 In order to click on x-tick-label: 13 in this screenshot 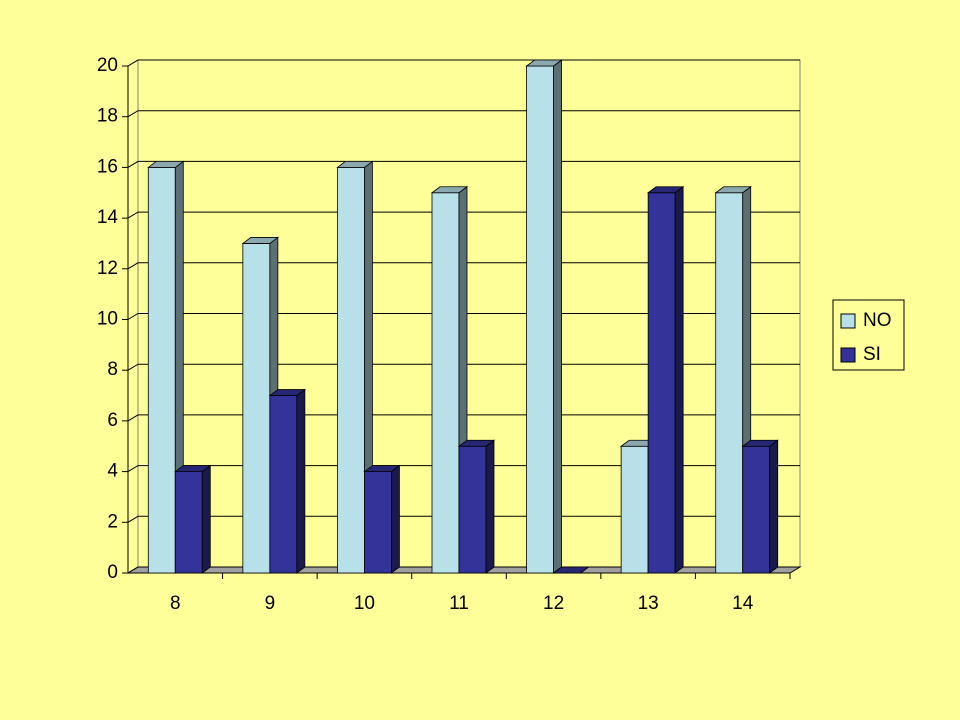, I will do `click(648, 603)`.